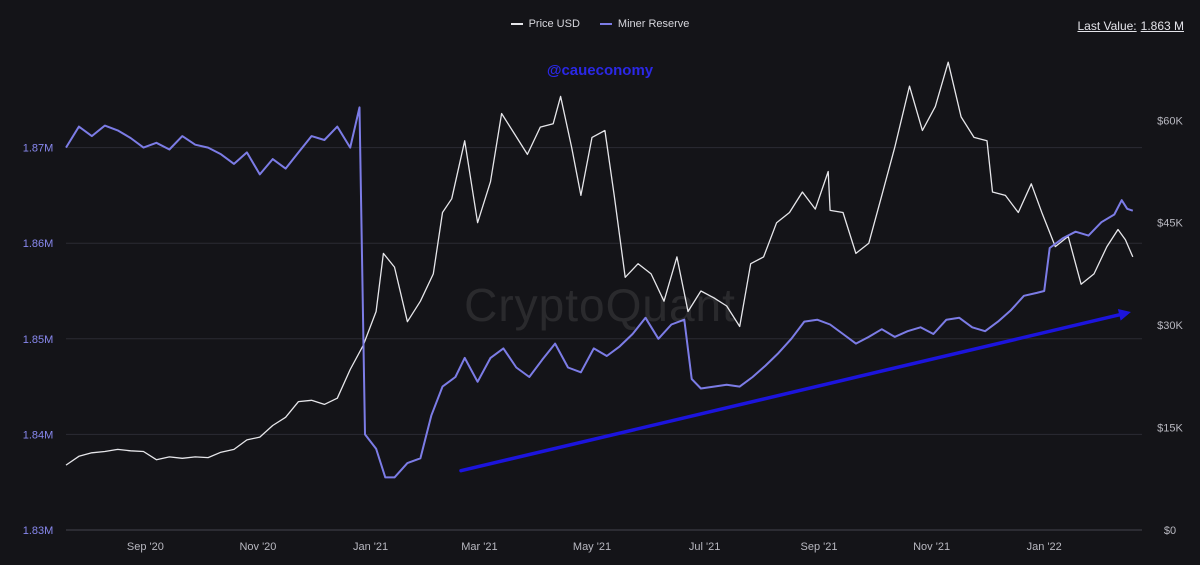 This screenshot has height=565, width=1200. What do you see at coordinates (1170, 429) in the screenshot?
I see `y-right-tick-label: $15K` at bounding box center [1170, 429].